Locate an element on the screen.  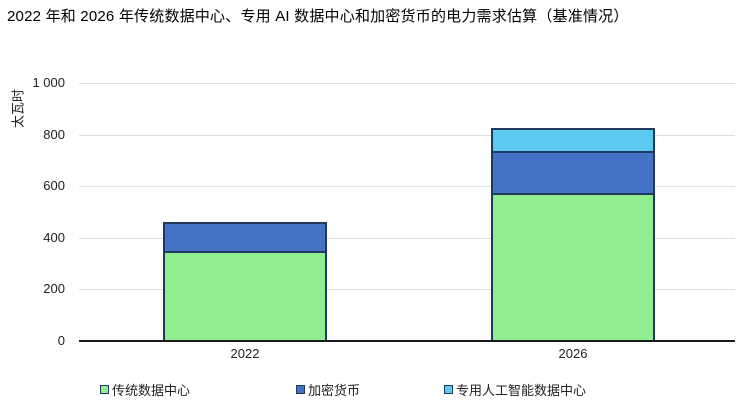
legend-label-1: 加密货币 is located at coordinates (334, 390).